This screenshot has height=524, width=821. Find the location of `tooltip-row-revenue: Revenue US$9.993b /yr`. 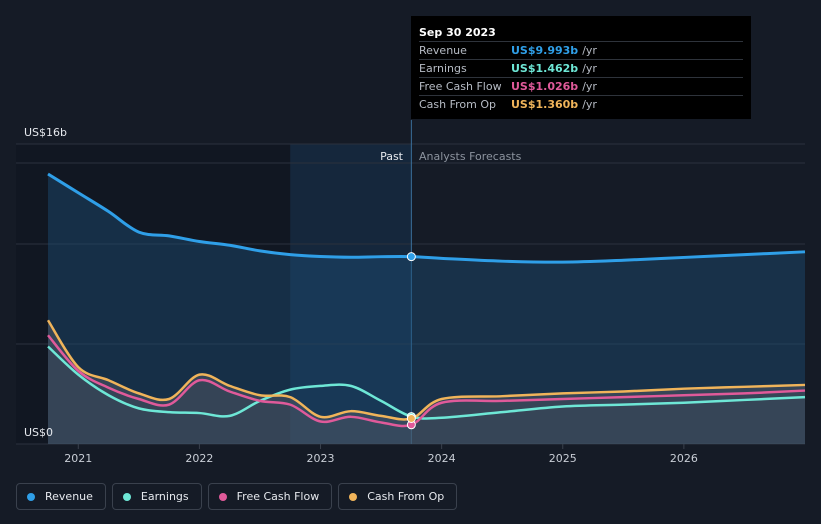

tooltip-row-revenue: Revenue US$9.993b /yr is located at coordinates (581, 50).